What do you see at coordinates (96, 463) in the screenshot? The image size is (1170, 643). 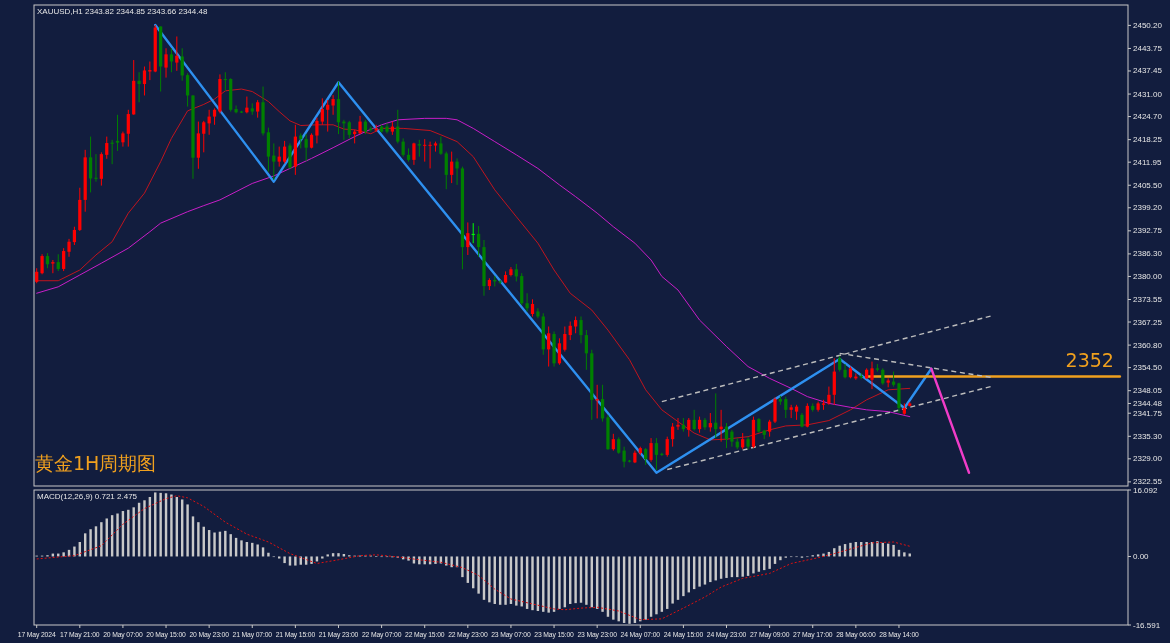 I see `annotation: 黄金1H周期图` at bounding box center [96, 463].